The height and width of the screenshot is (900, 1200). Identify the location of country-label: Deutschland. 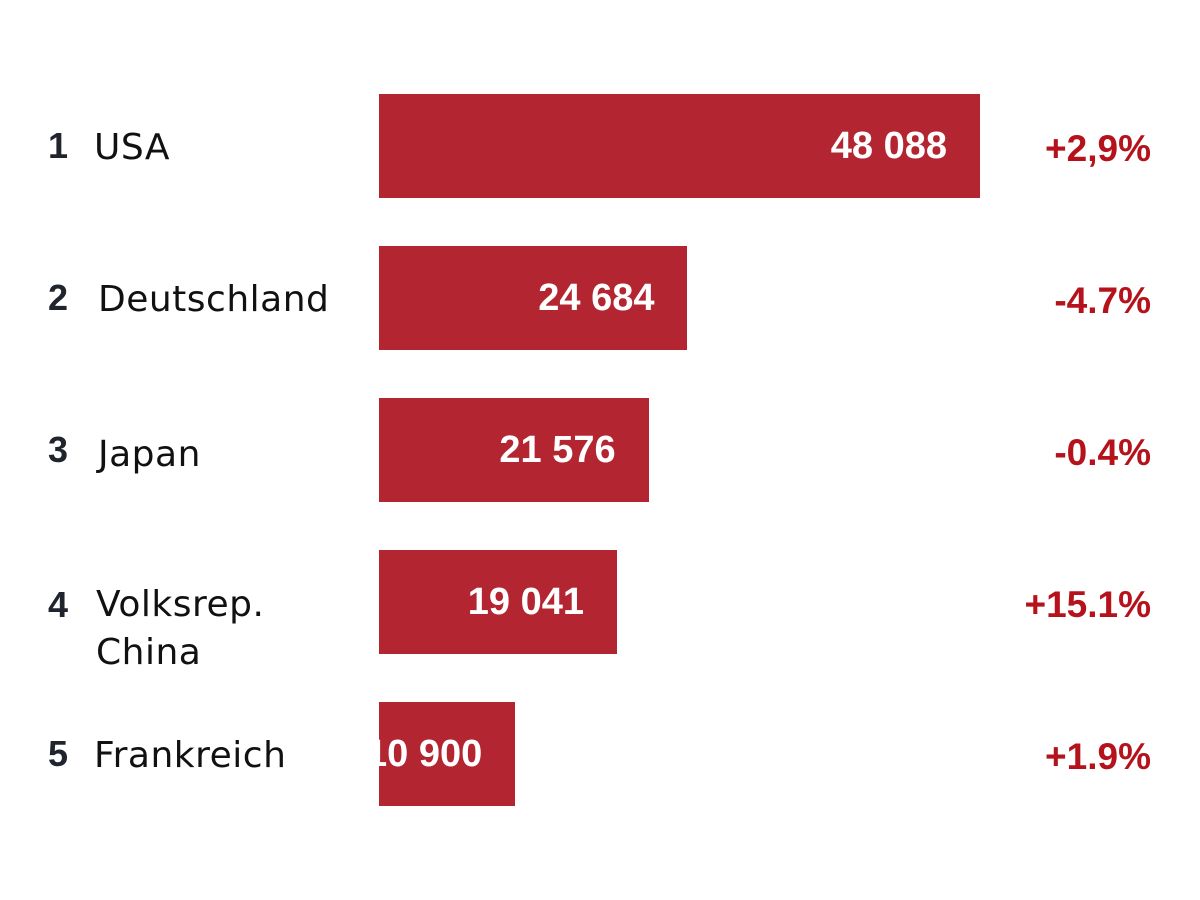
(213, 300).